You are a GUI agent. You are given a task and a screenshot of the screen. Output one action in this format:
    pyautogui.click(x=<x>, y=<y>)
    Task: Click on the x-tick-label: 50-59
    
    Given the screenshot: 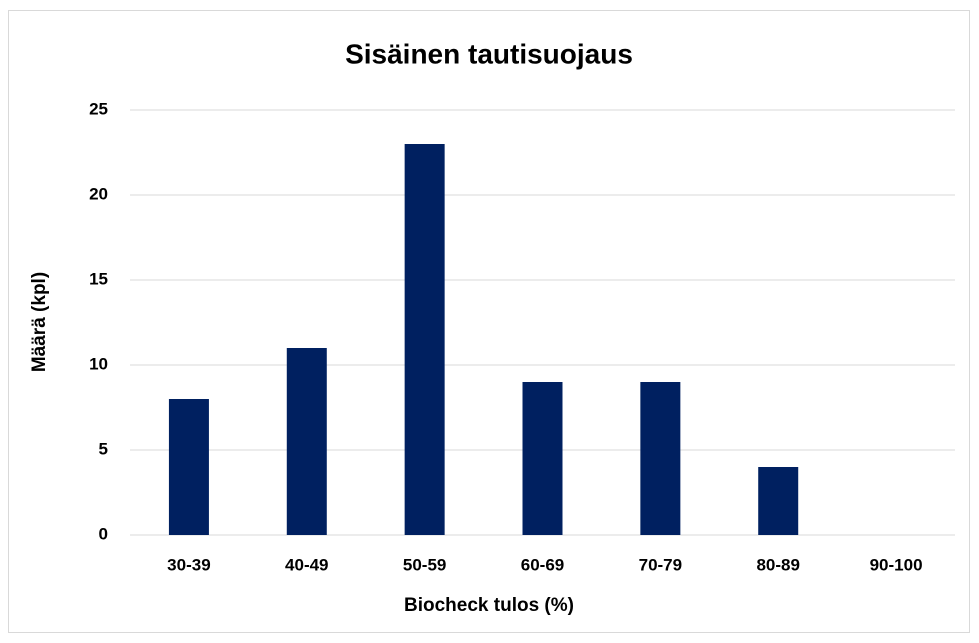 What is the action you would take?
    pyautogui.click(x=424, y=564)
    